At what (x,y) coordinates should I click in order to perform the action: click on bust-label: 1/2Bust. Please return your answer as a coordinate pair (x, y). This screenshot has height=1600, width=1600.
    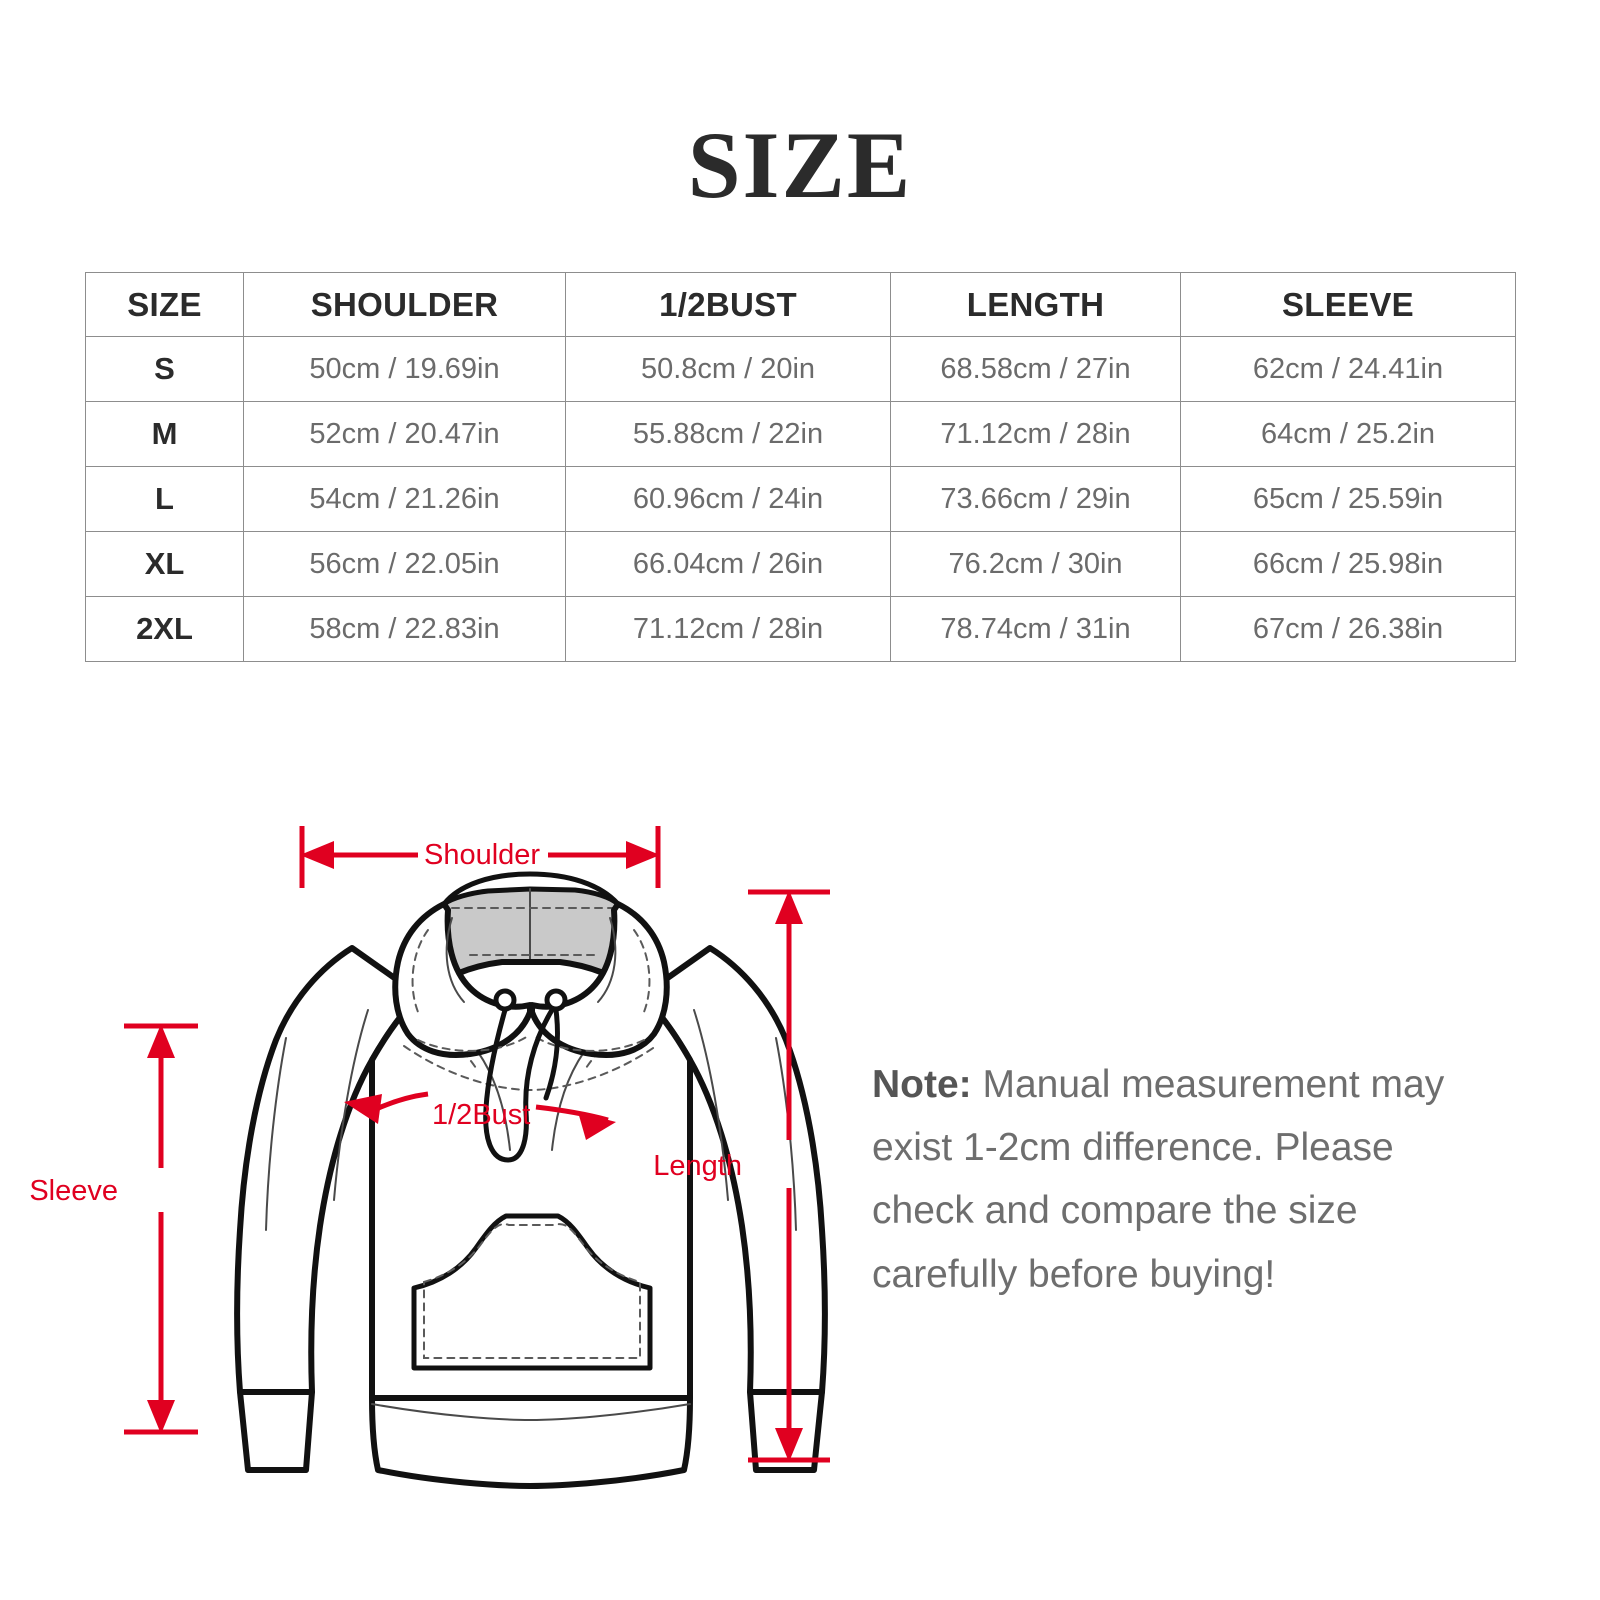
    Looking at the image, I should click on (481, 1115).